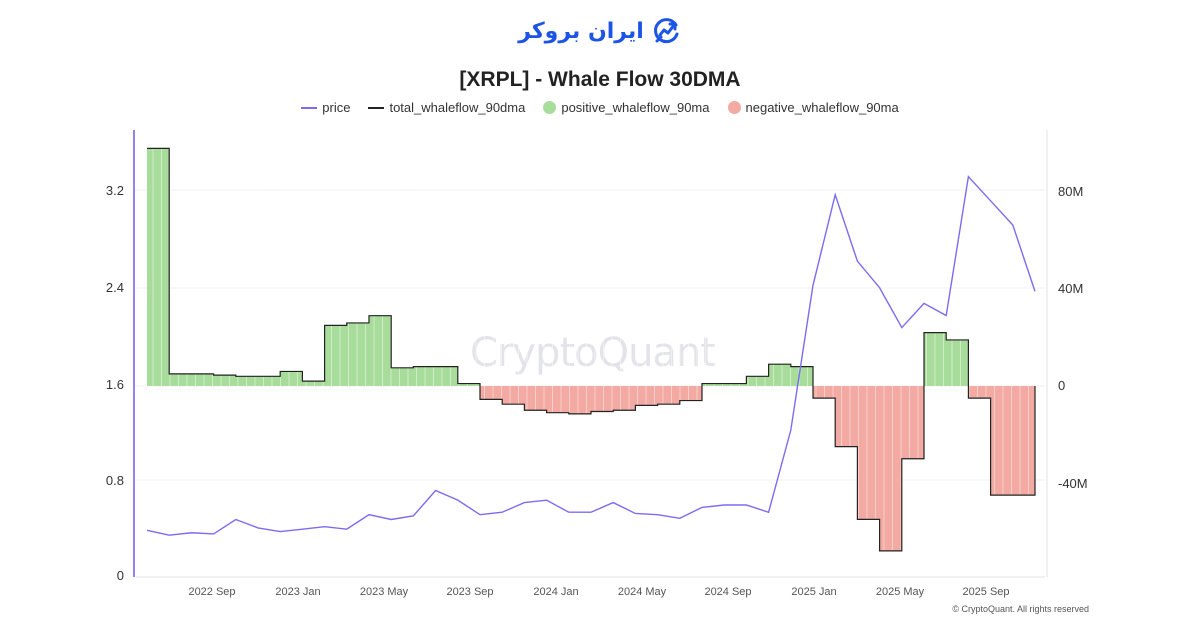 This screenshot has height=628, width=1200. Describe the element at coordinates (114, 384) in the screenshot. I see `y-left-tick: 1.6` at that location.